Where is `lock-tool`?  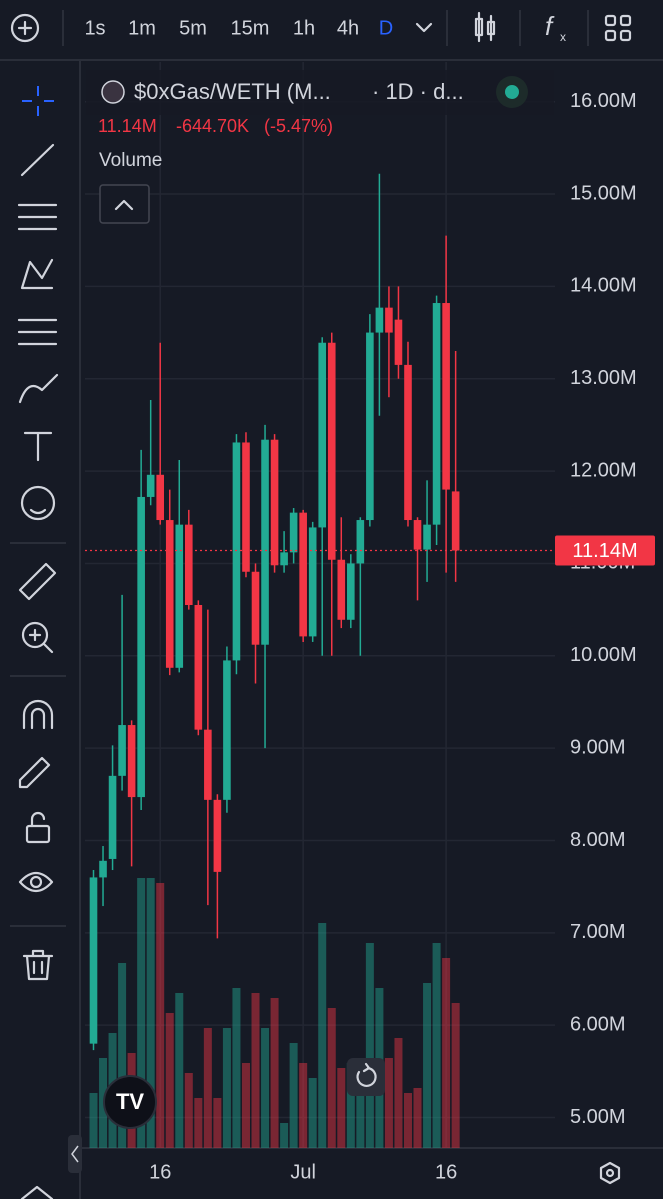
lock-tool is located at coordinates (38, 834).